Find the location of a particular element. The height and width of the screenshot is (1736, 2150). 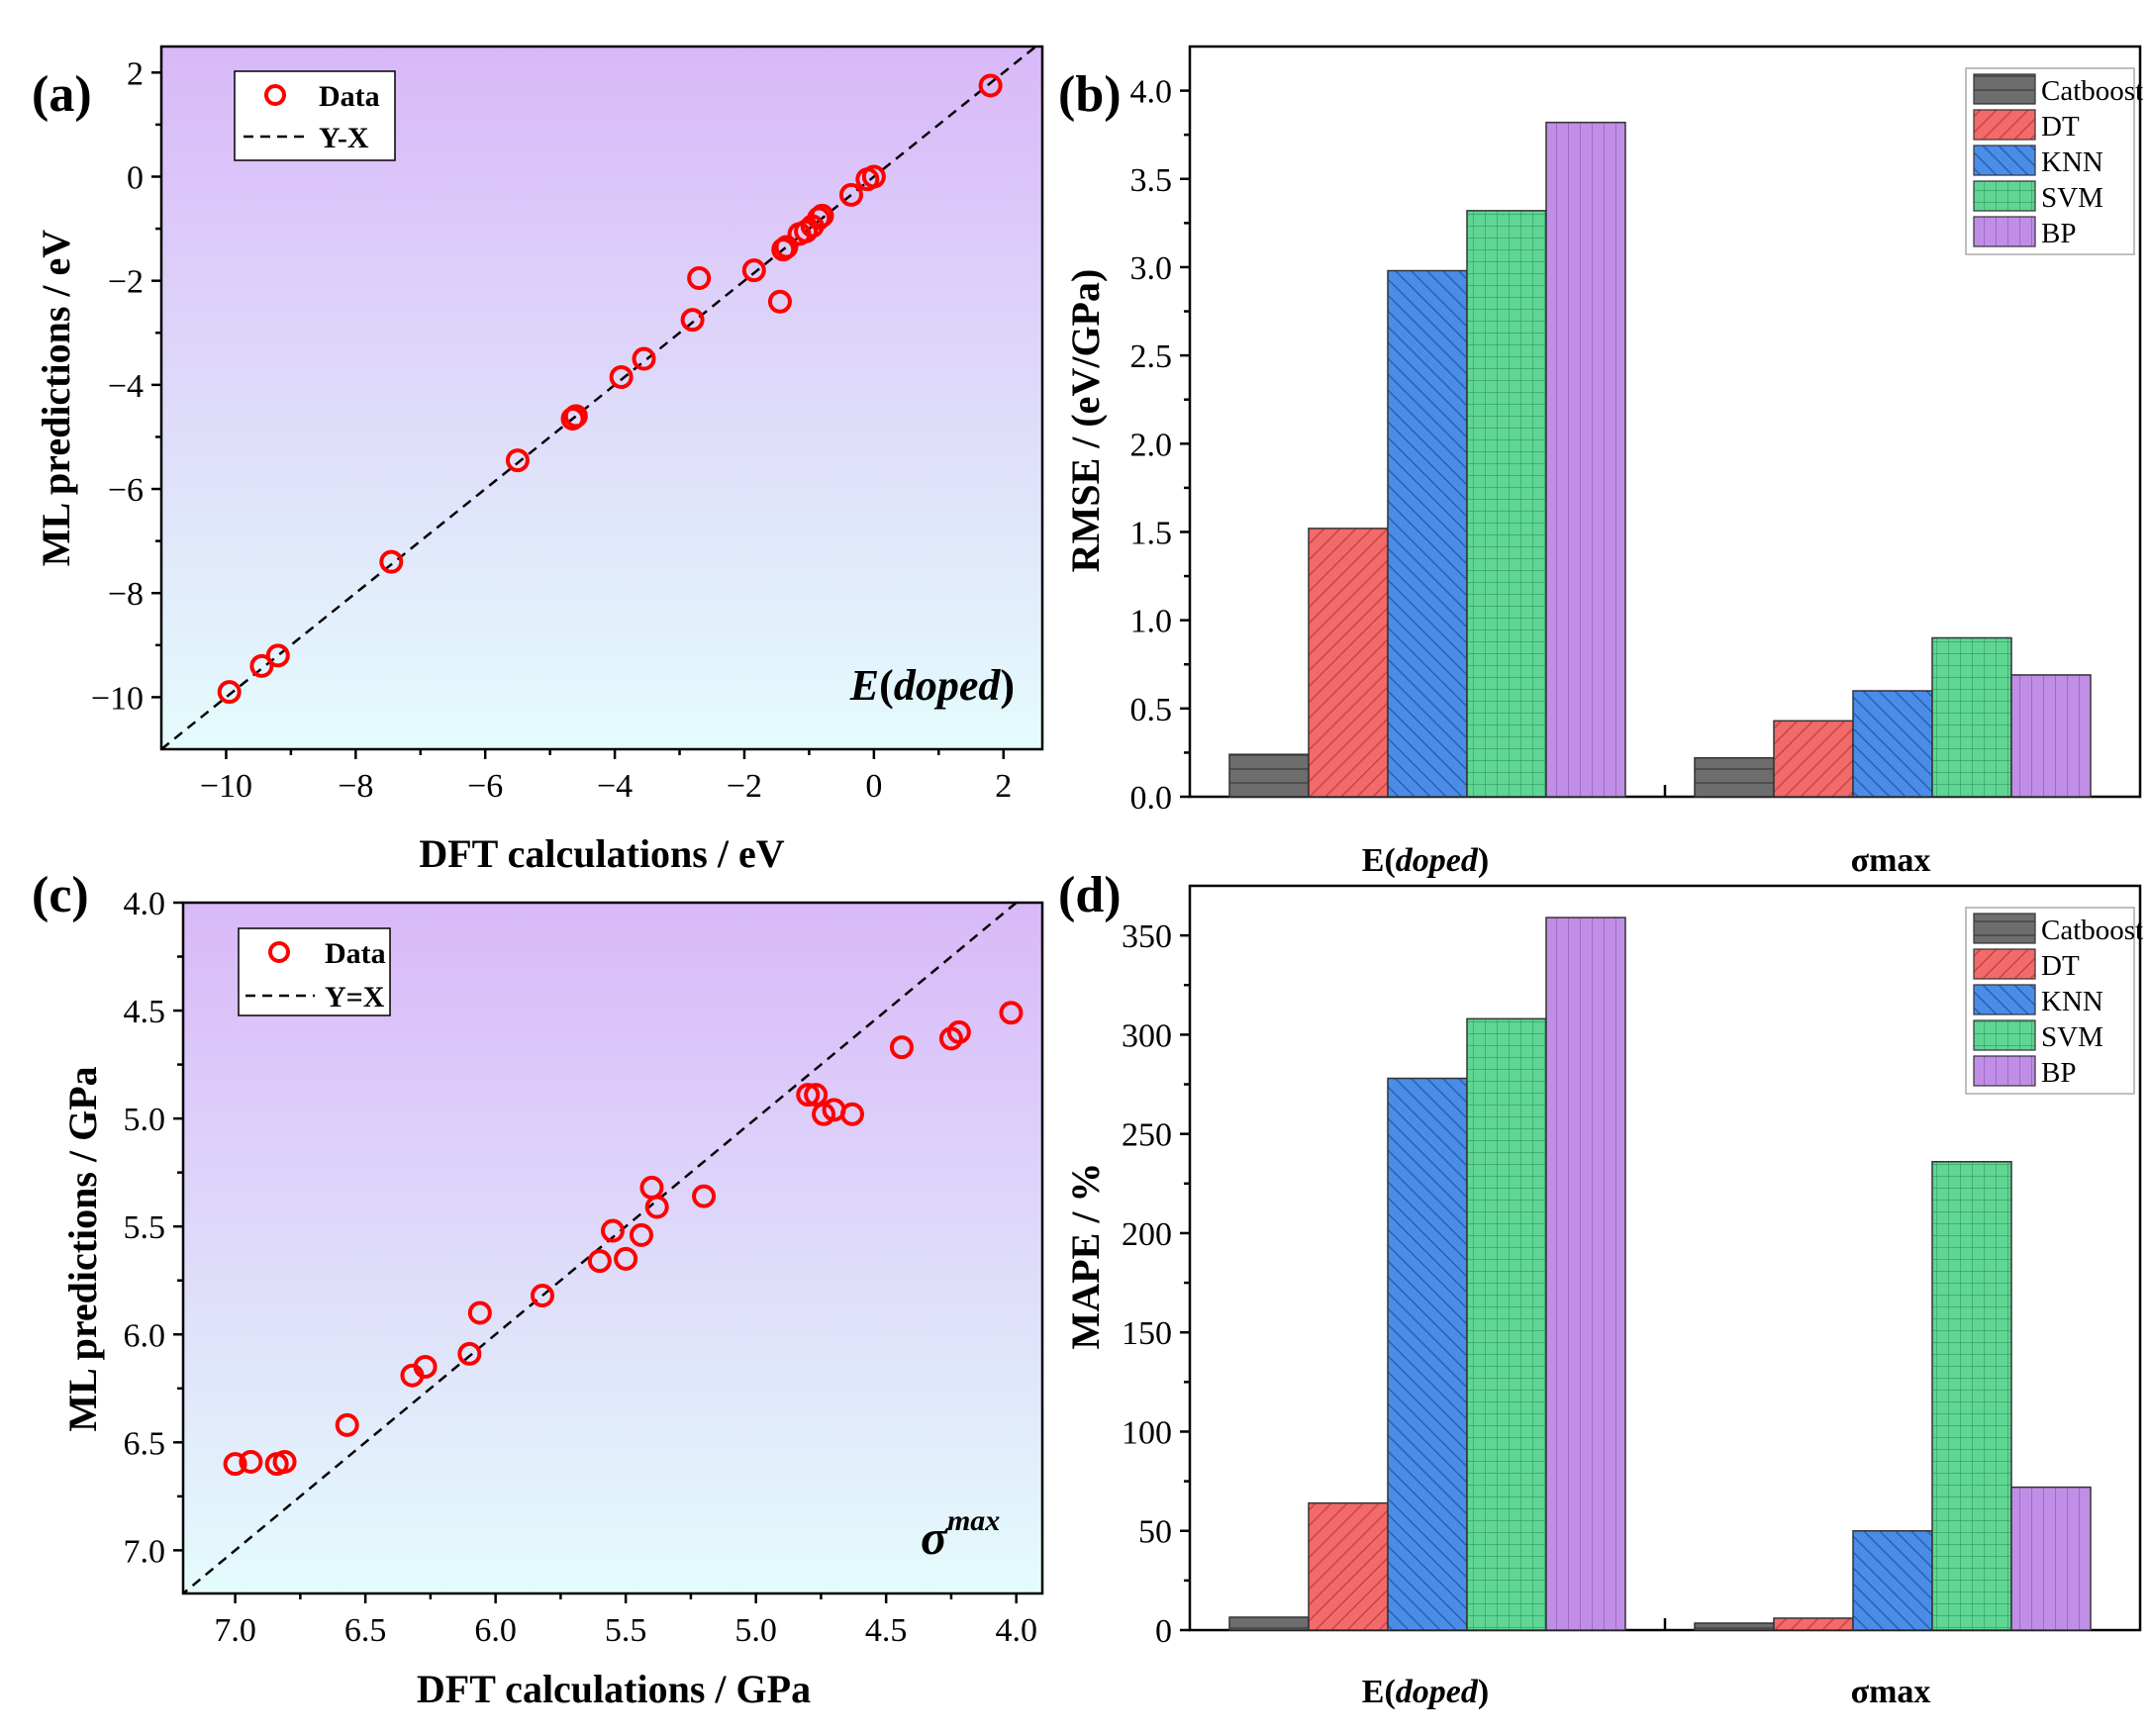

panel-d-y-tick-label: 300 is located at coordinates (1147, 1035).